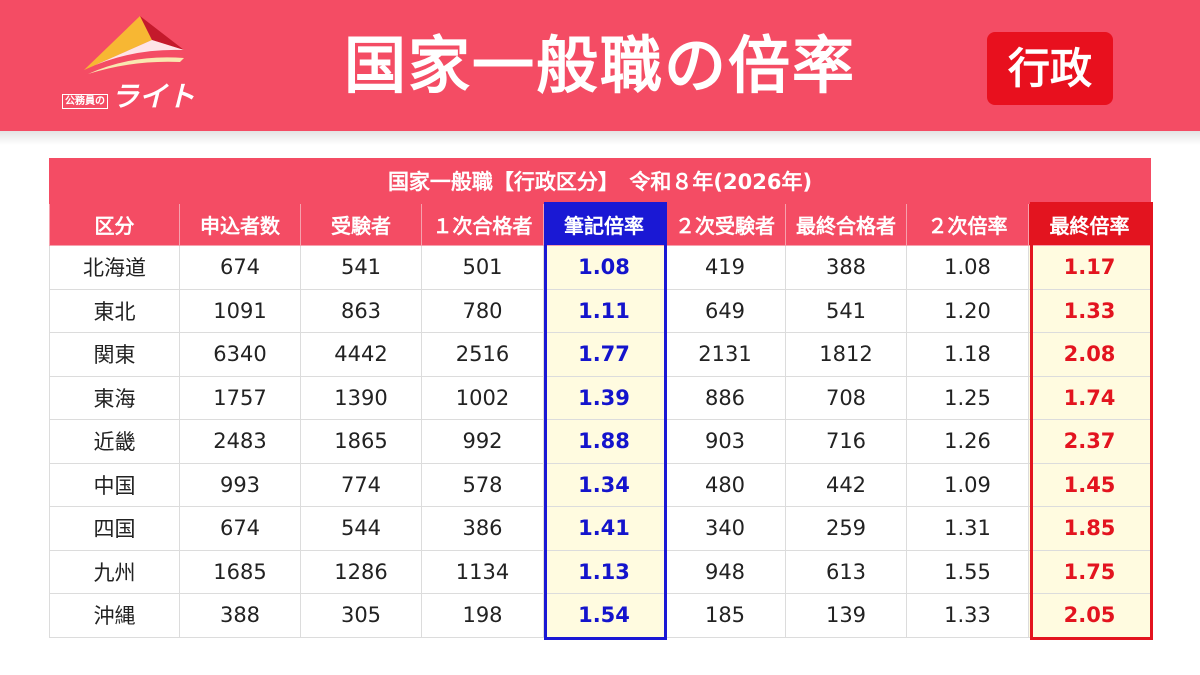 This screenshot has height=675, width=1200. What do you see at coordinates (604, 267) in the screenshot?
I see `cell-written-ratio: 1.08` at bounding box center [604, 267].